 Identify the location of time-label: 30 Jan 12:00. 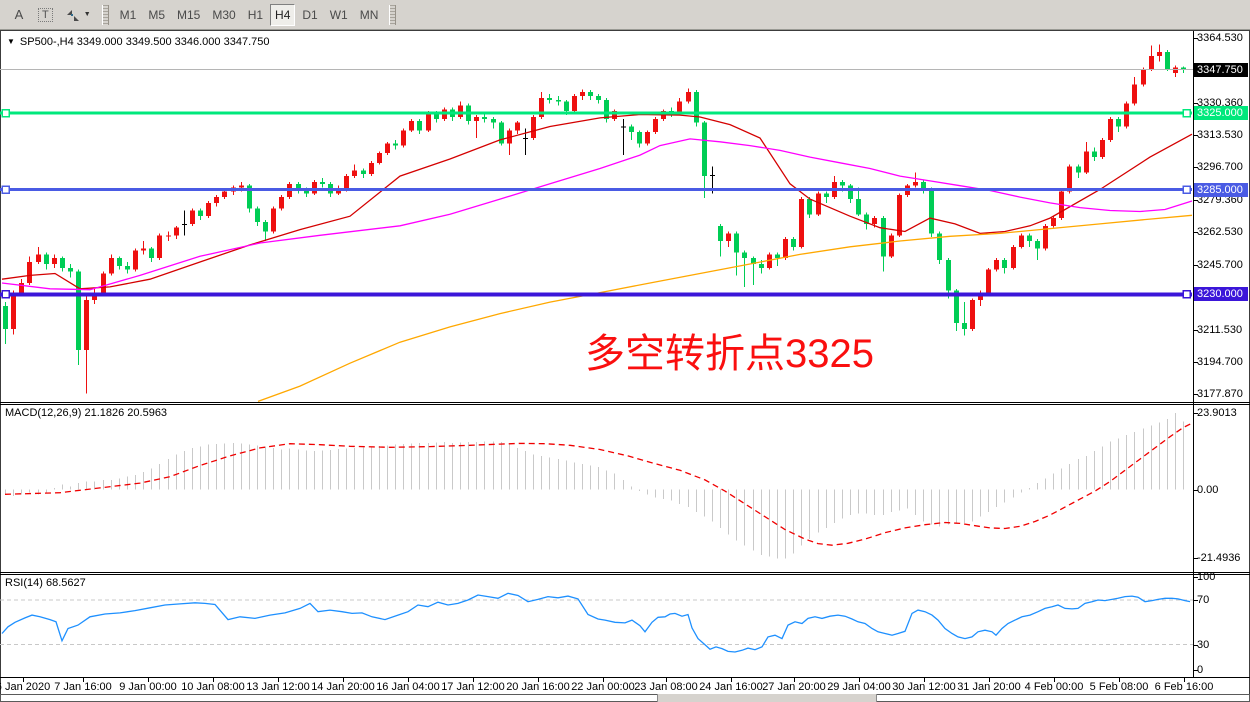
(924, 687).